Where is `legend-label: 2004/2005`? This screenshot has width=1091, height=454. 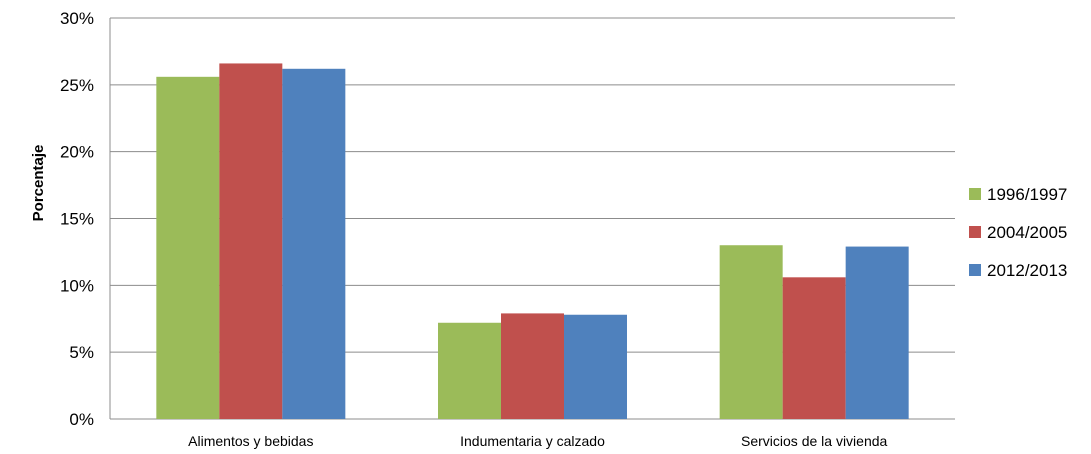 legend-label: 2004/2005 is located at coordinates (1027, 232).